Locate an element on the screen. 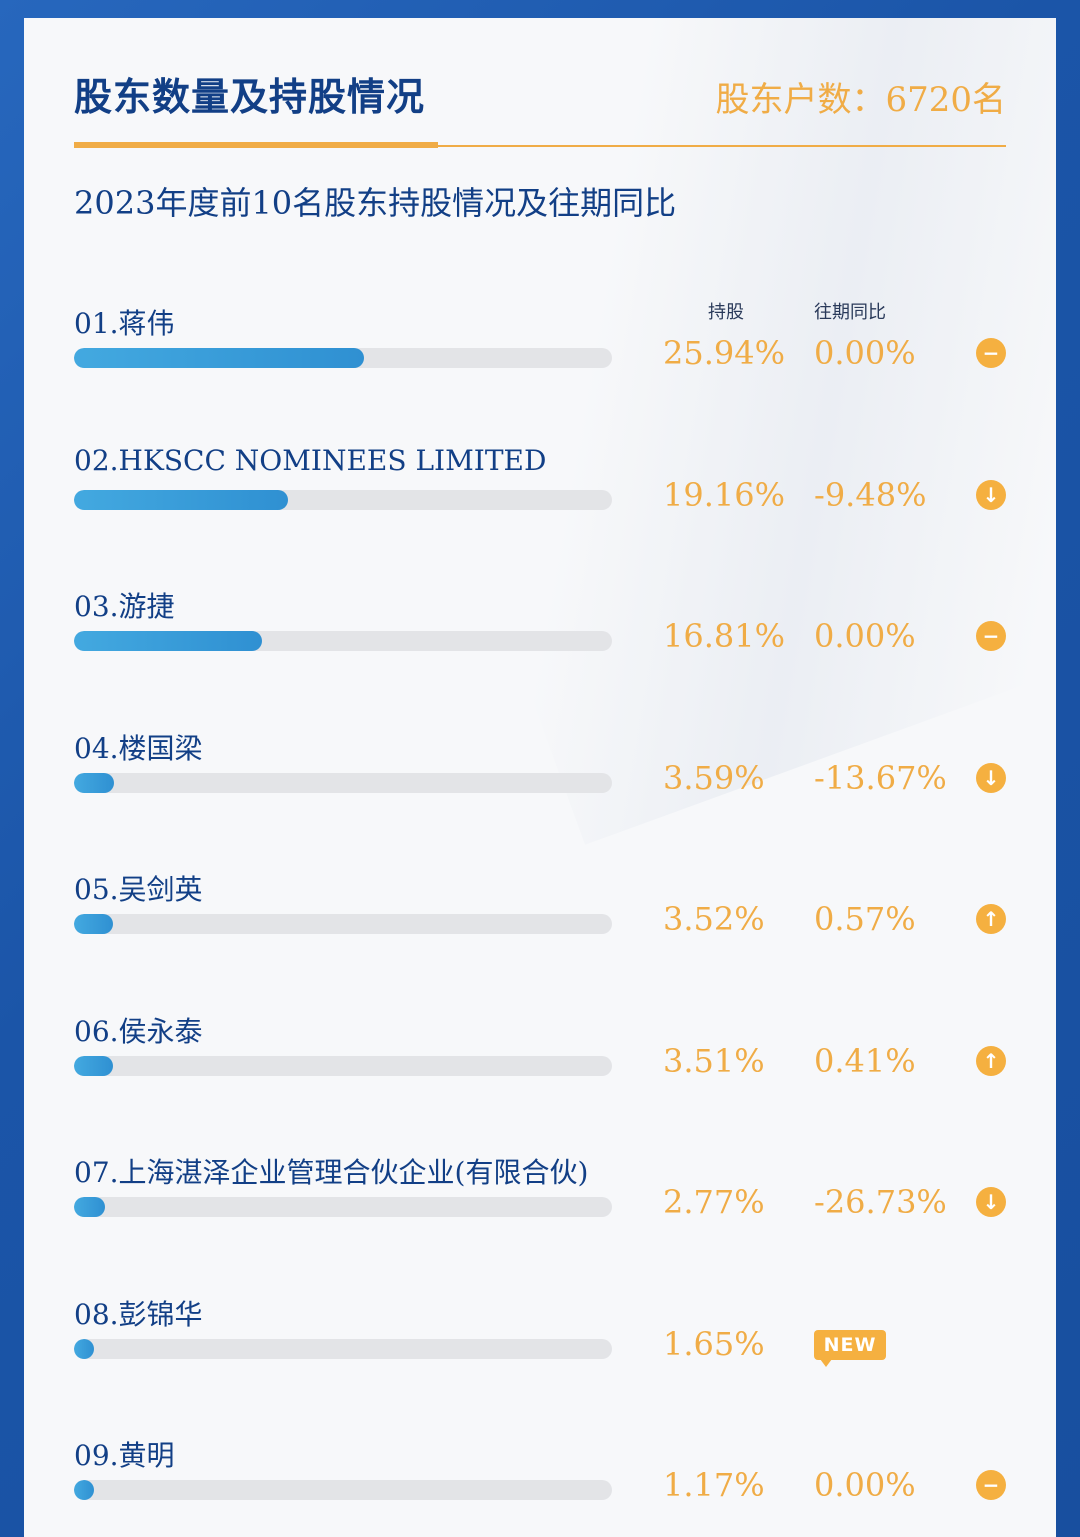 The image size is (1080, 1537). holding-percent: 1.17% is located at coordinates (714, 1485).